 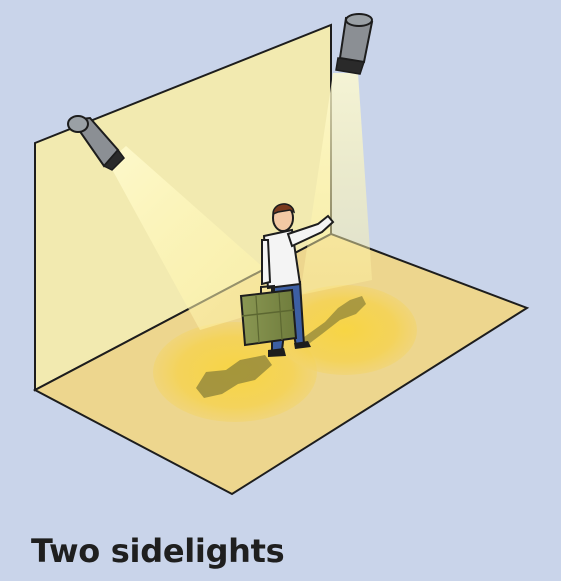 What do you see at coordinates (204, 238) in the screenshot?
I see `beam-left` at bounding box center [204, 238].